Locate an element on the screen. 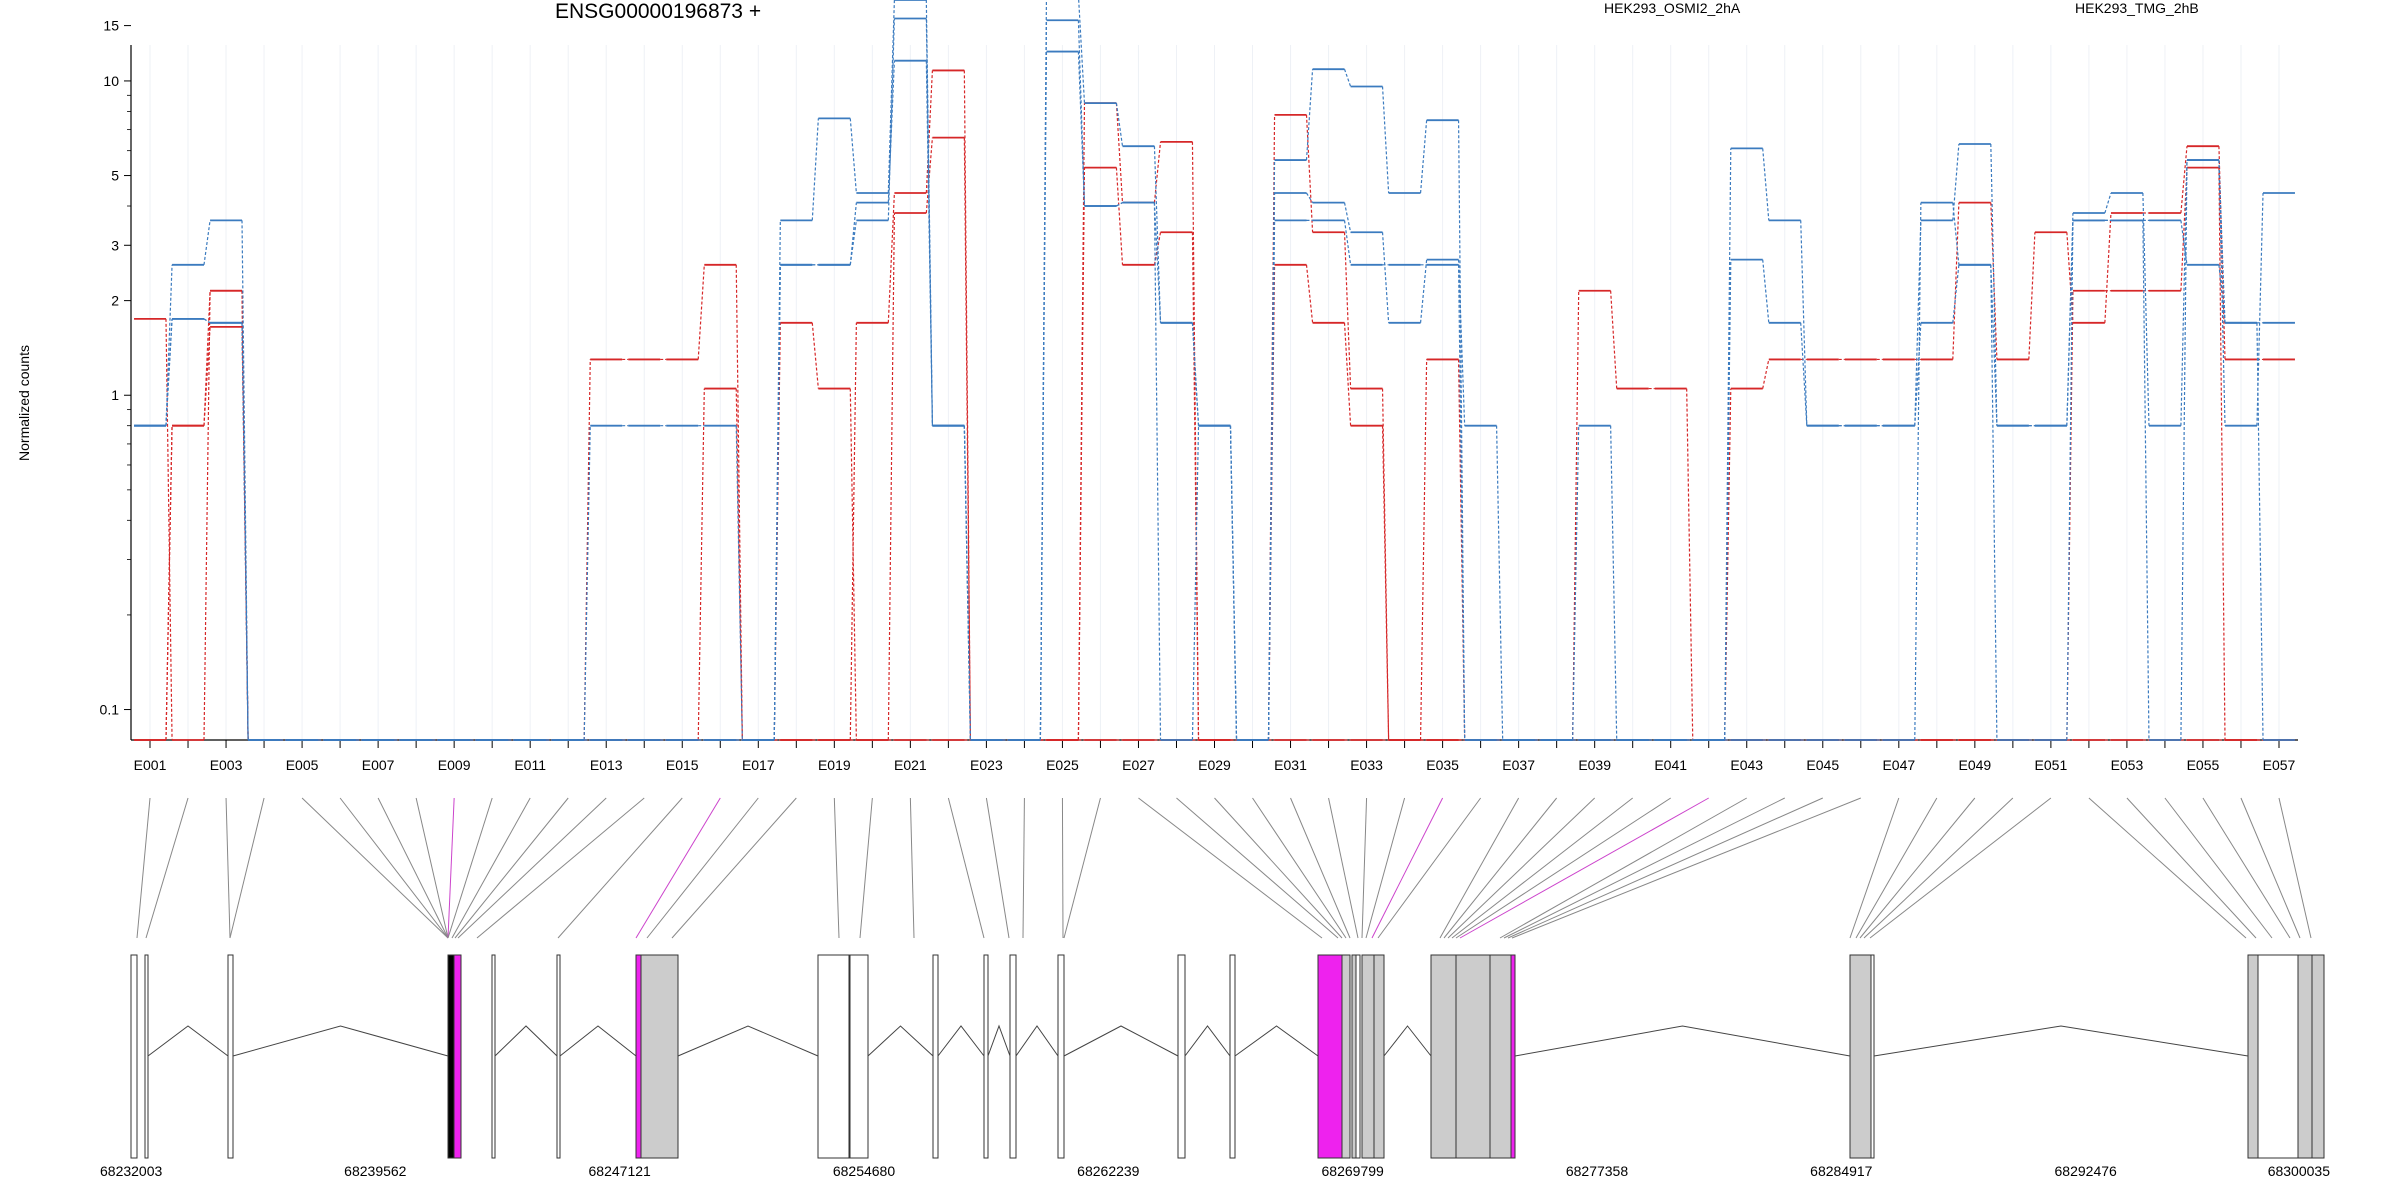  x-tick-label: E051 is located at coordinates (2051, 765).